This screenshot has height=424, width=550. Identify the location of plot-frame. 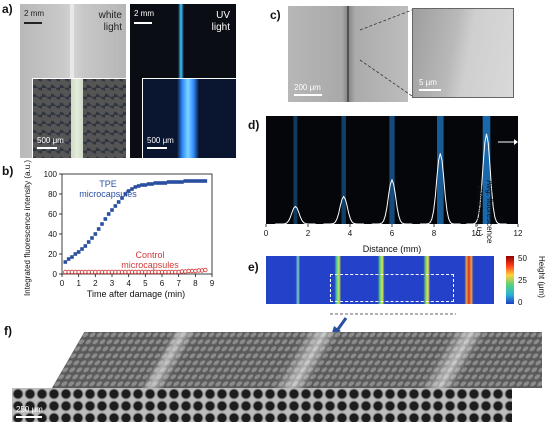
(137, 224).